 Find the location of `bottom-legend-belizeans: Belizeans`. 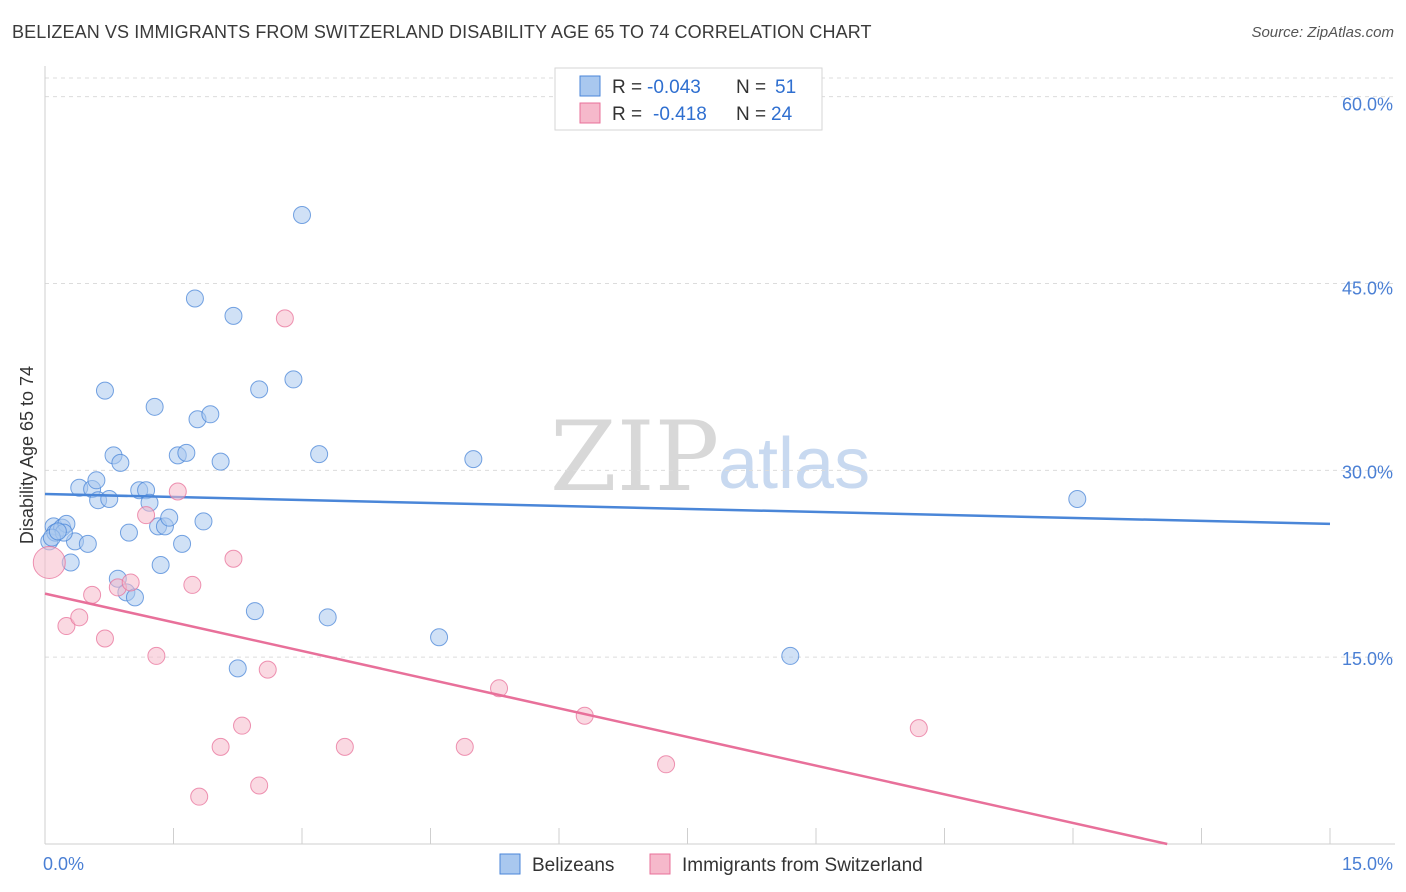

bottom-legend-belizeans: Belizeans is located at coordinates (573, 865).